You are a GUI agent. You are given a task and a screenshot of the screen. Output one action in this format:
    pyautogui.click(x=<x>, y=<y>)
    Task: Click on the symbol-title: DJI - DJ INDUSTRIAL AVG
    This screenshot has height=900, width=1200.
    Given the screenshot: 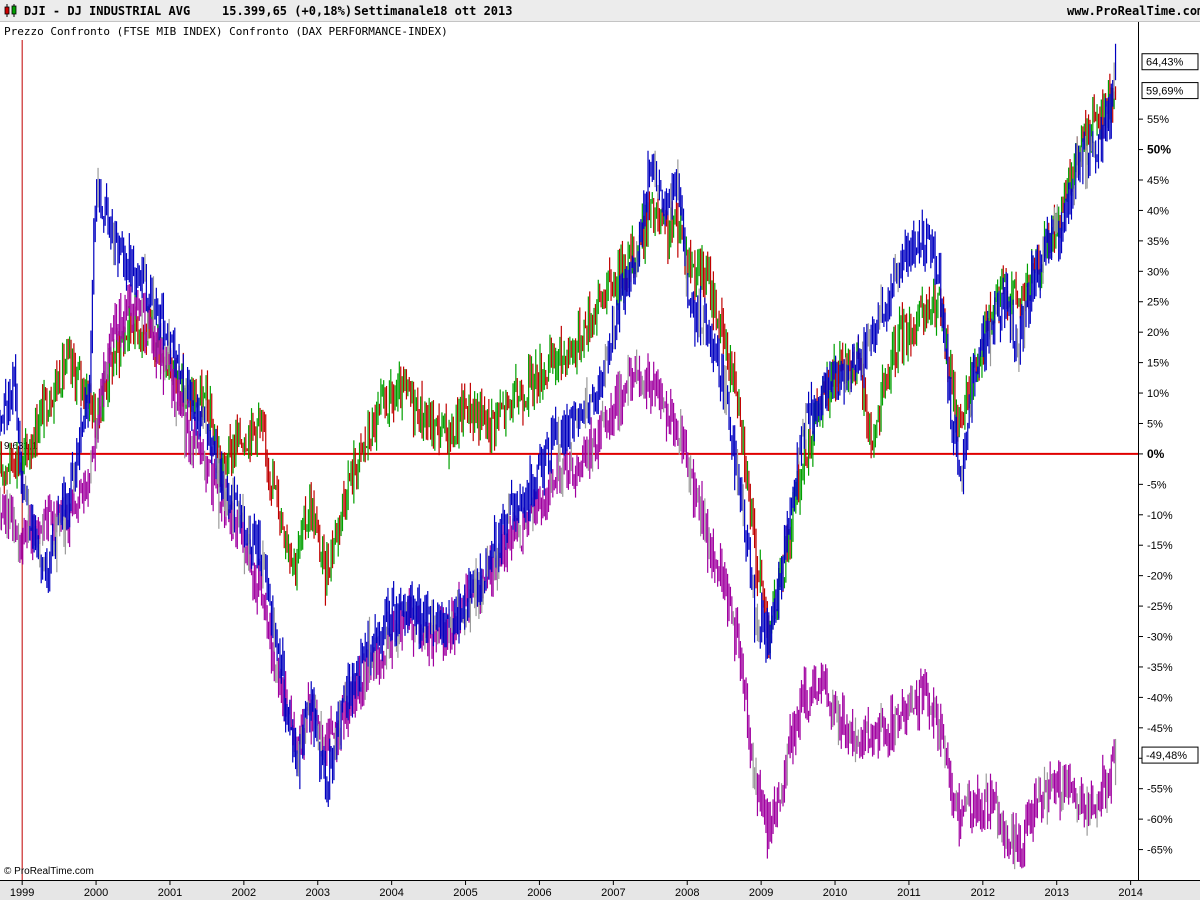 What is the action you would take?
    pyautogui.click(x=107, y=11)
    